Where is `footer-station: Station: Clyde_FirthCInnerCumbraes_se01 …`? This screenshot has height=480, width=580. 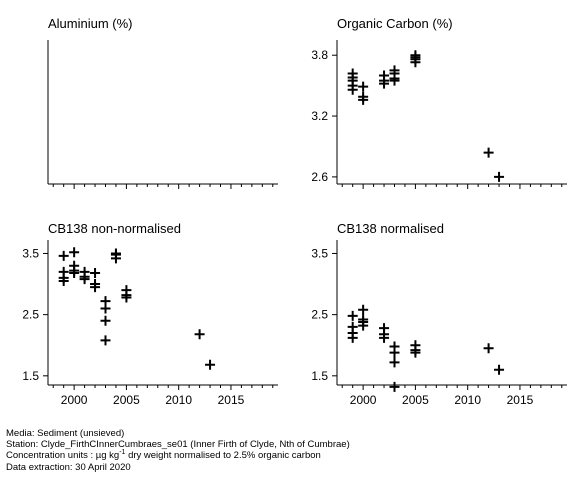
footer-station: Station: Clyde_FirthCInnerCumbraes_se01 … is located at coordinates (178, 445).